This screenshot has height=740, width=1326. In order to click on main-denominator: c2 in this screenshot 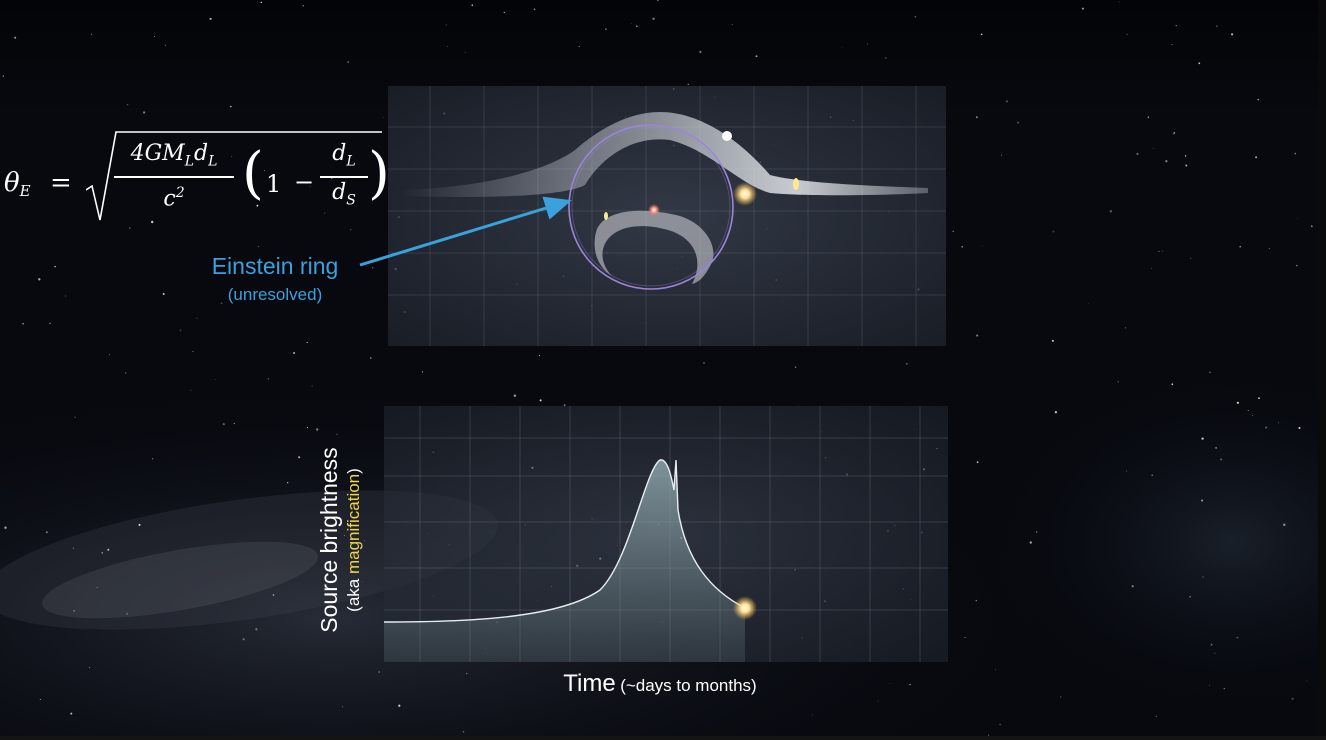, I will do `click(174, 196)`.